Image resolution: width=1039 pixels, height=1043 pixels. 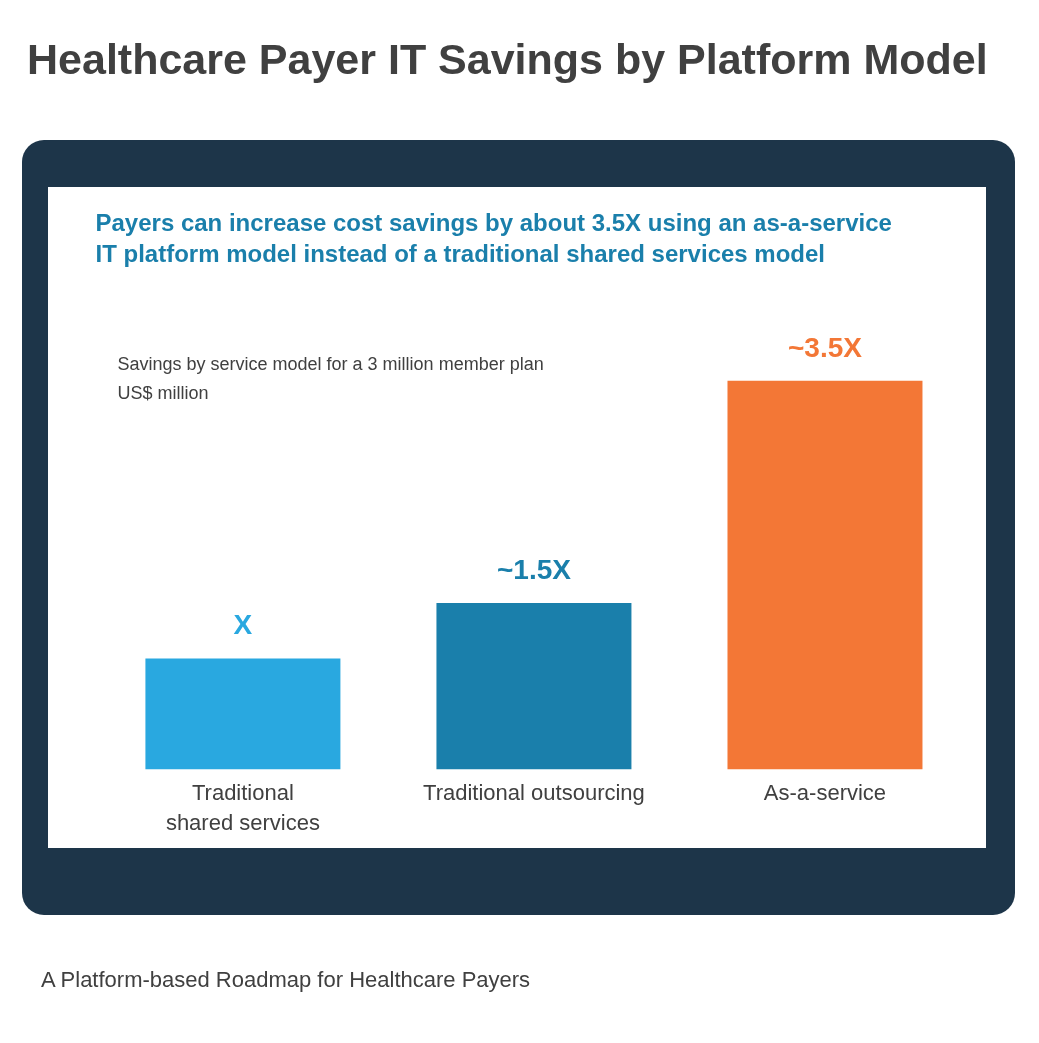 What do you see at coordinates (242, 807) in the screenshot?
I see `x-tick-label: Traditional shared services` at bounding box center [242, 807].